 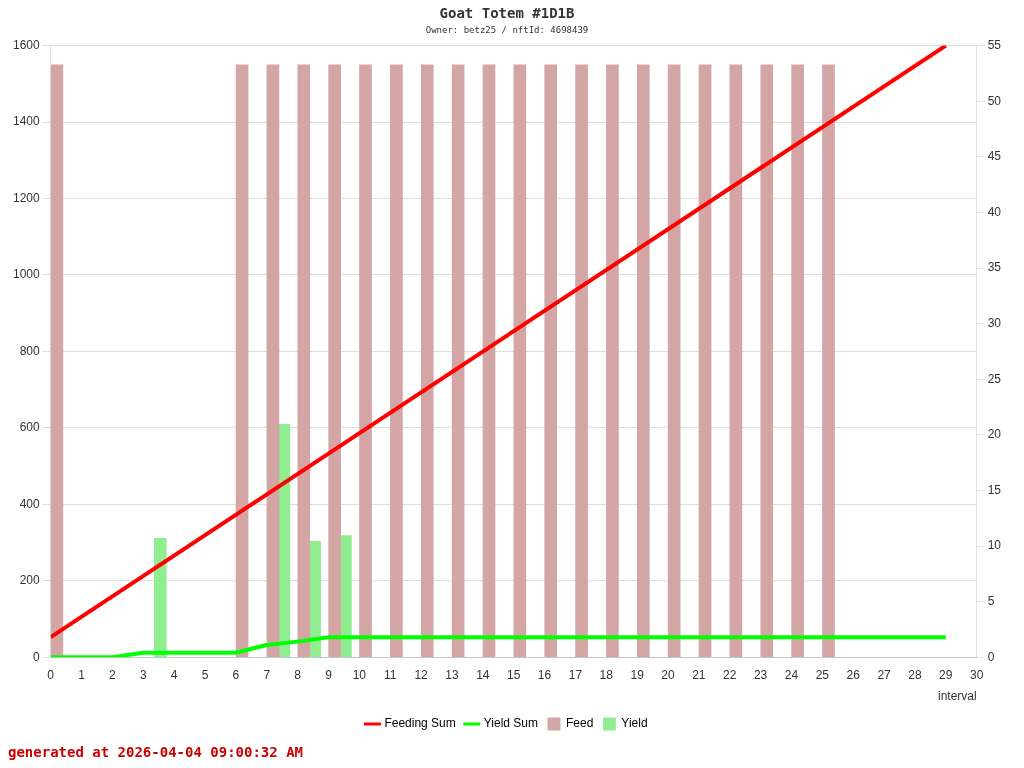 What do you see at coordinates (791, 674) in the screenshot?
I see `x-tick-label: 24` at bounding box center [791, 674].